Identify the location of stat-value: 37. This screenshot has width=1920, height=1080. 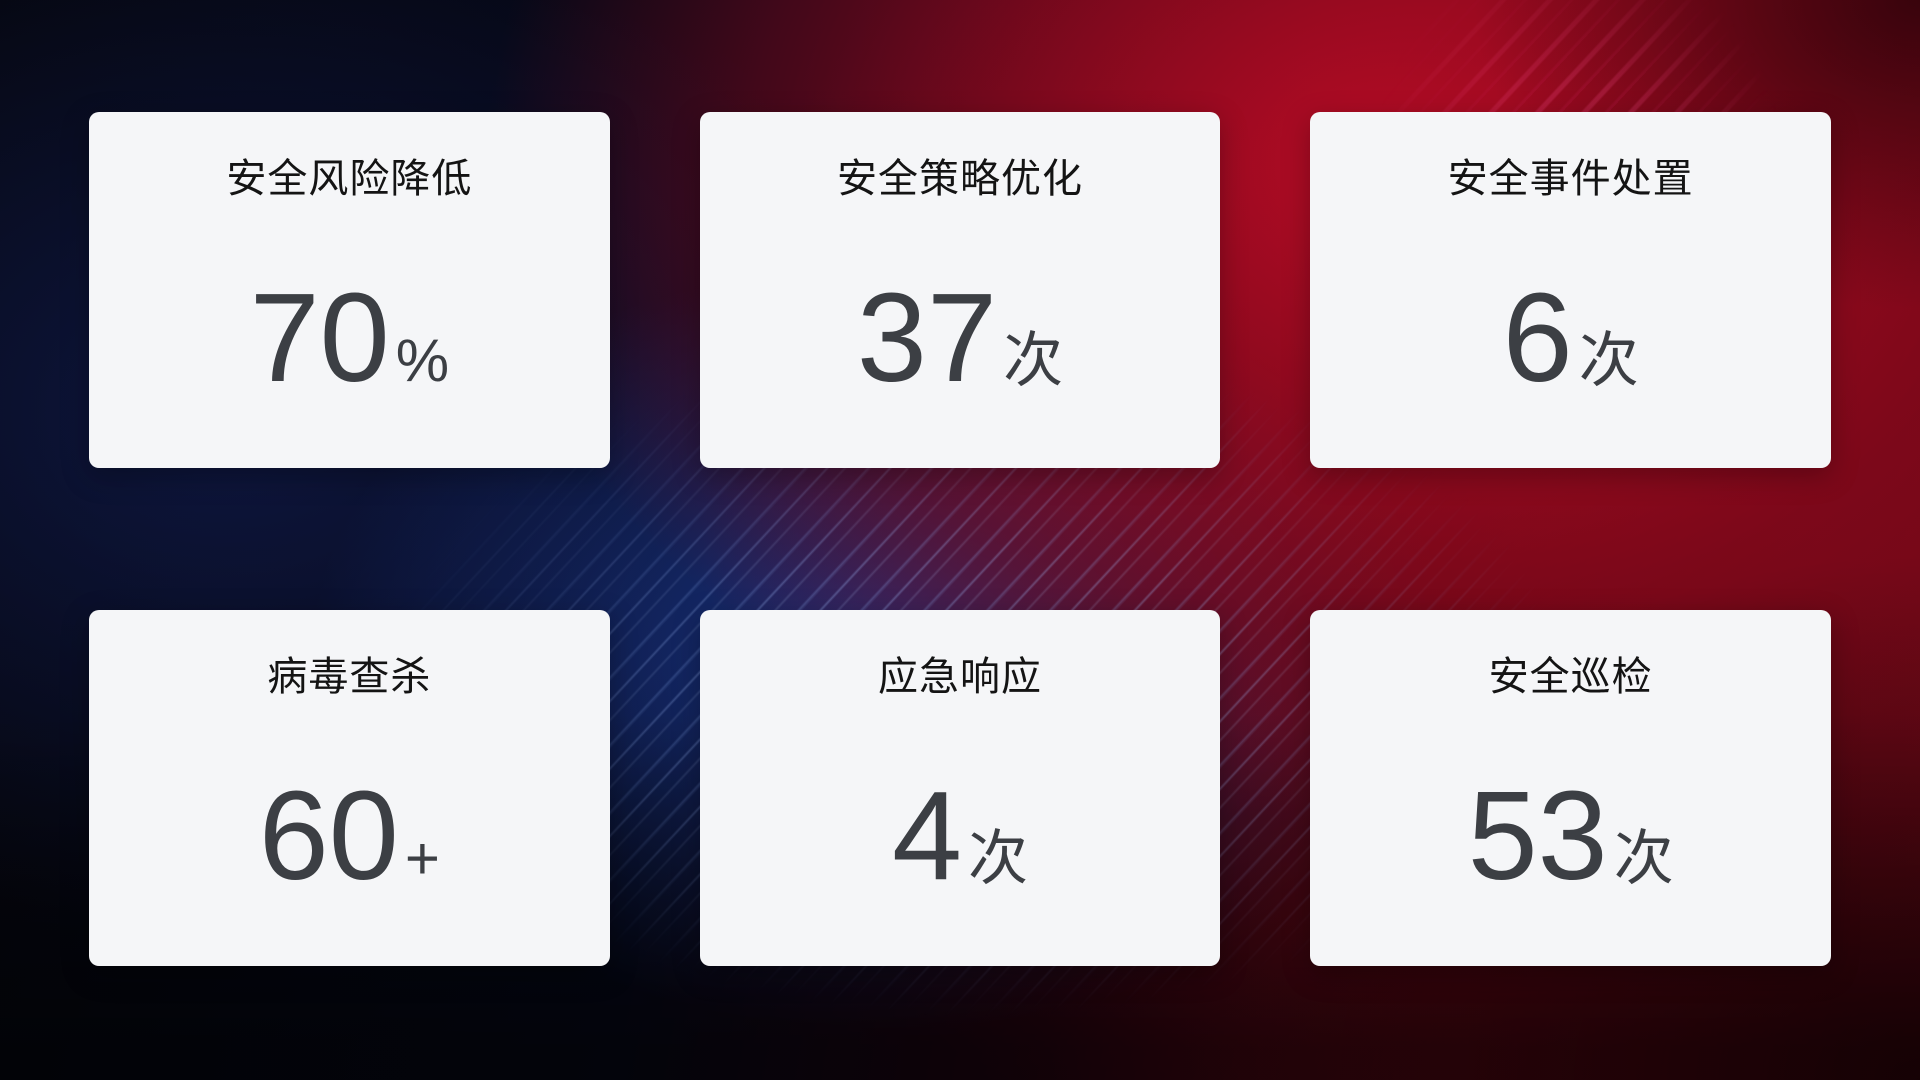
(927, 337).